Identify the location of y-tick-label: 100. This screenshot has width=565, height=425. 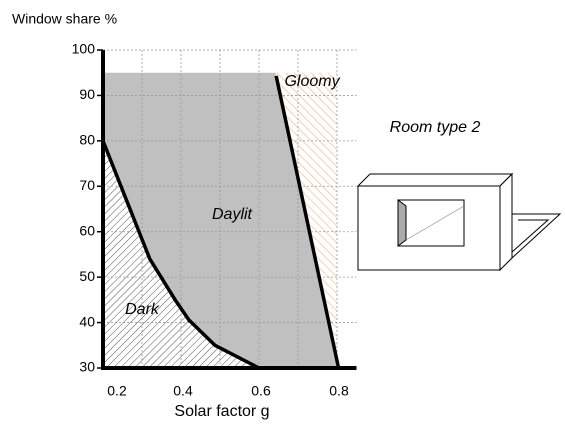
(84, 49).